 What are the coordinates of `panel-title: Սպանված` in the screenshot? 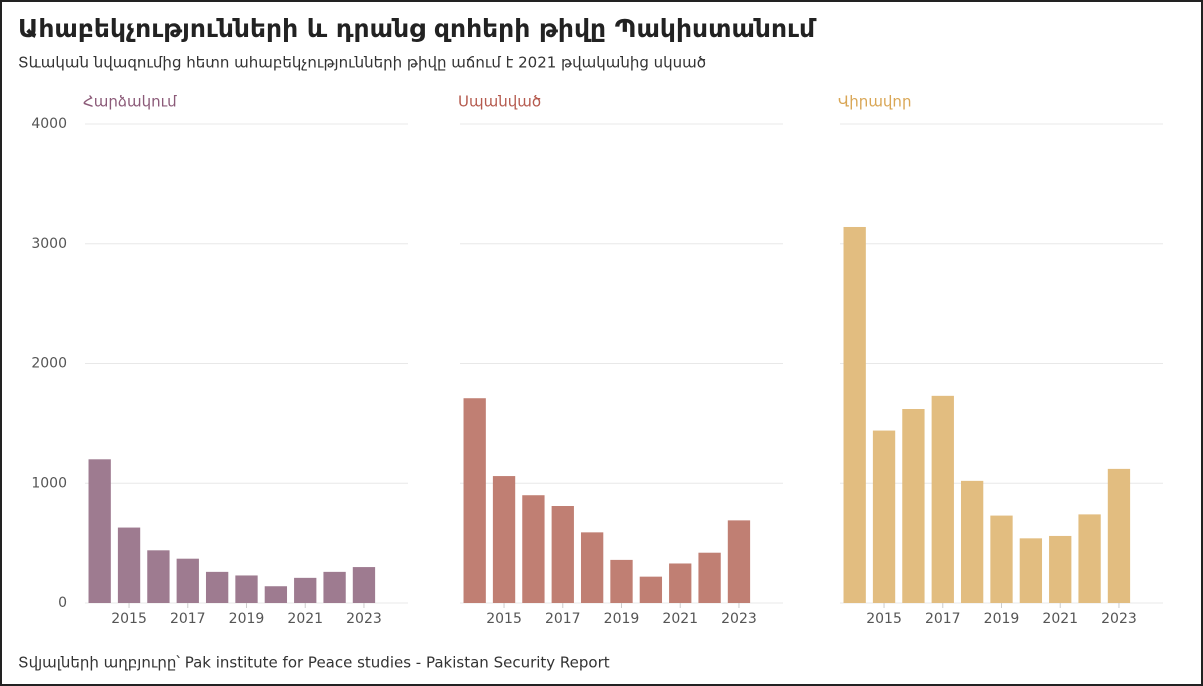 It's located at (499, 102).